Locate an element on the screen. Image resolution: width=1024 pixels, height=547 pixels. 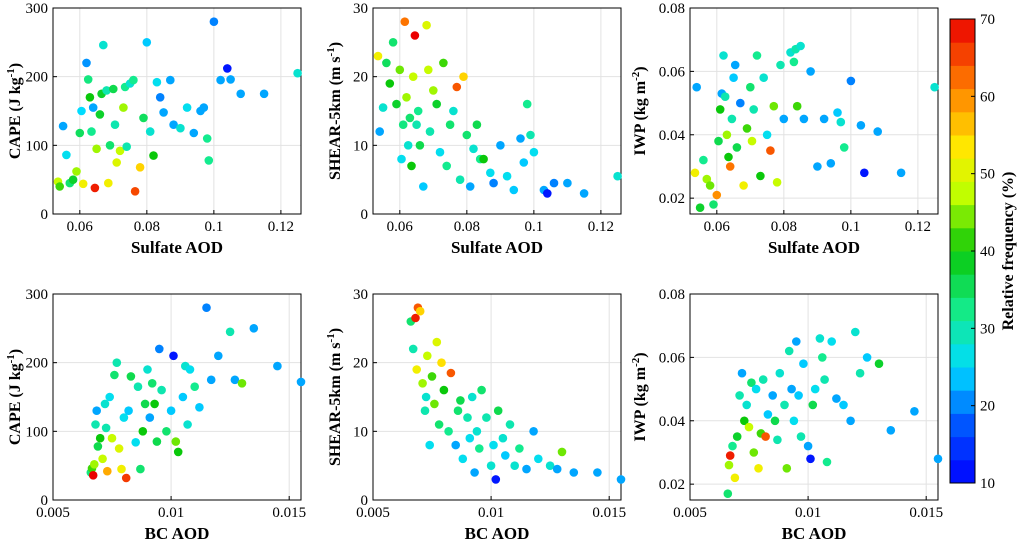
x-axis-label: Sulfate AOD is located at coordinates (814, 247).